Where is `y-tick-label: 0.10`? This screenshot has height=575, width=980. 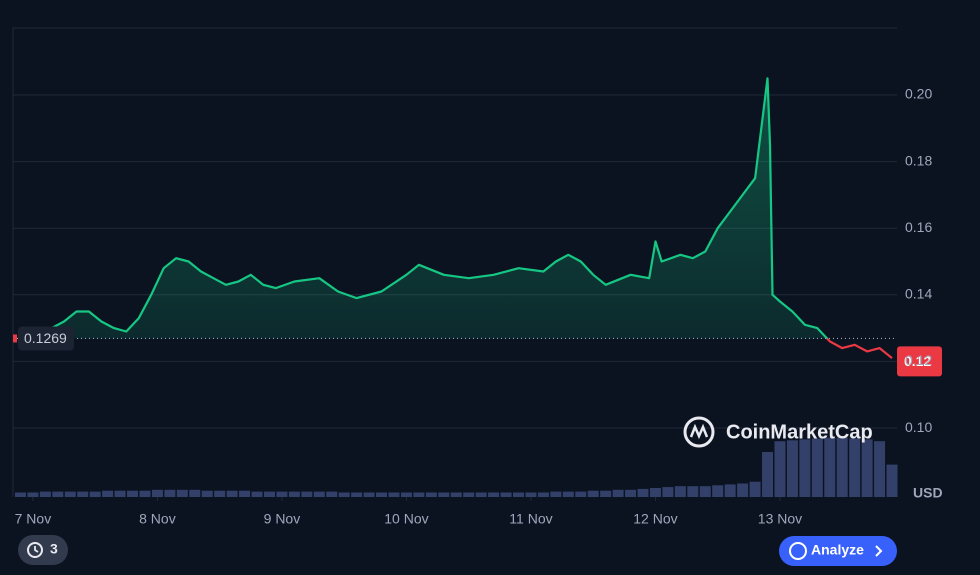
y-tick-label: 0.10 is located at coordinates (918, 427).